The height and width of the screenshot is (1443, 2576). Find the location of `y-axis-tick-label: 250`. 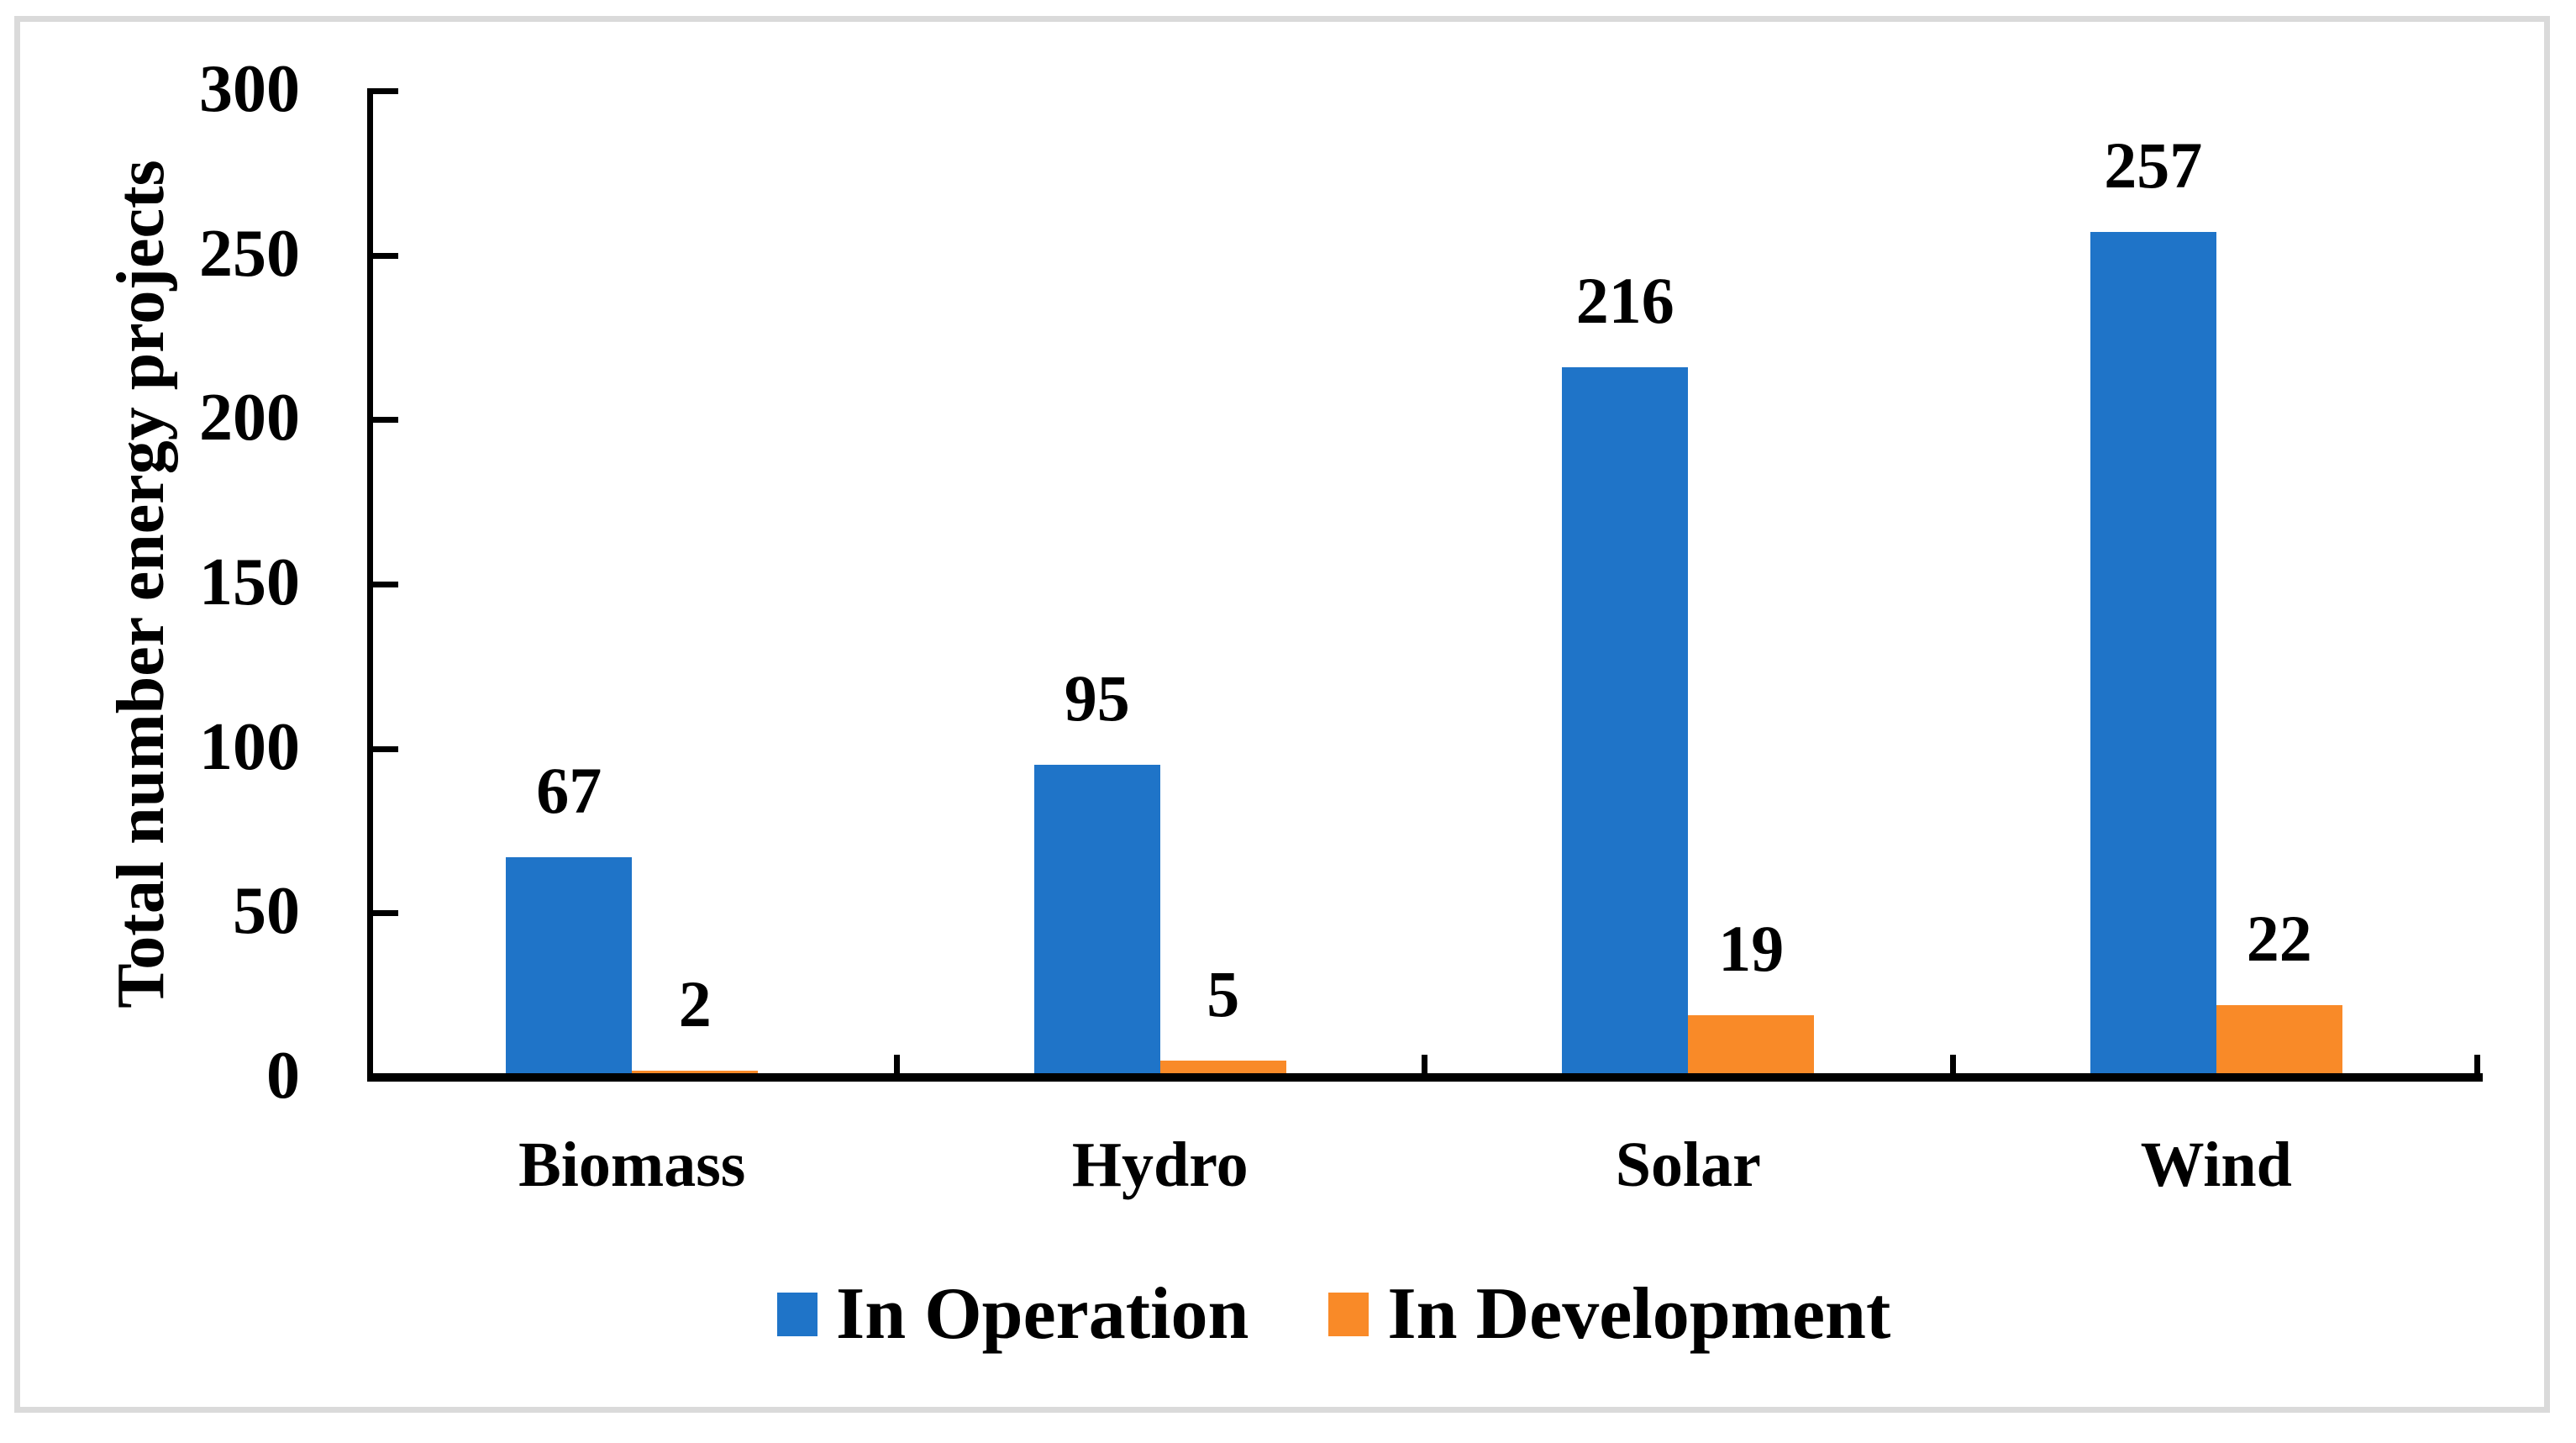

y-axis-tick-label: 250 is located at coordinates (249, 253).